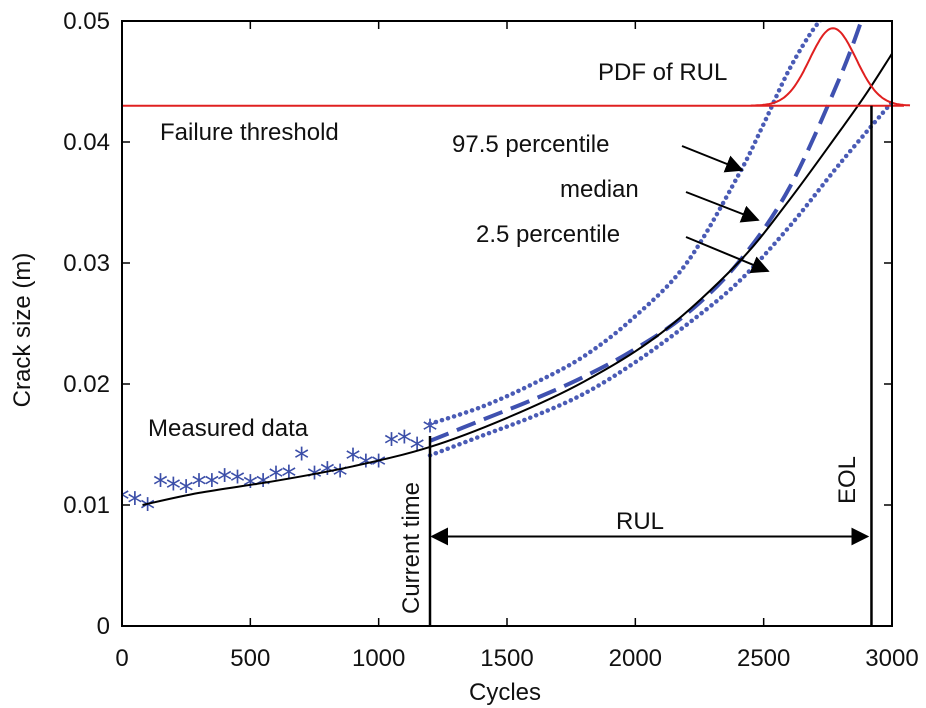 The image size is (926, 708). Describe the element at coordinates (22, 330) in the screenshot. I see `y-axis-label: Crack size (m)` at that location.